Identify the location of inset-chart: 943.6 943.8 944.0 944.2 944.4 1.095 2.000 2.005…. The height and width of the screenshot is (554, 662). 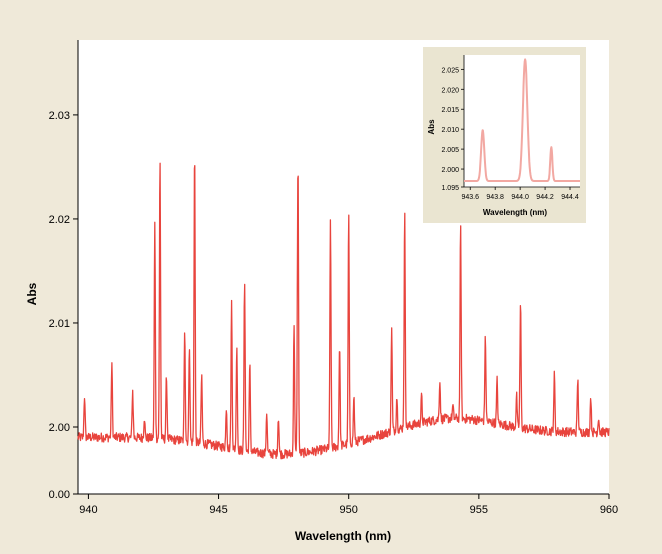
(504, 135).